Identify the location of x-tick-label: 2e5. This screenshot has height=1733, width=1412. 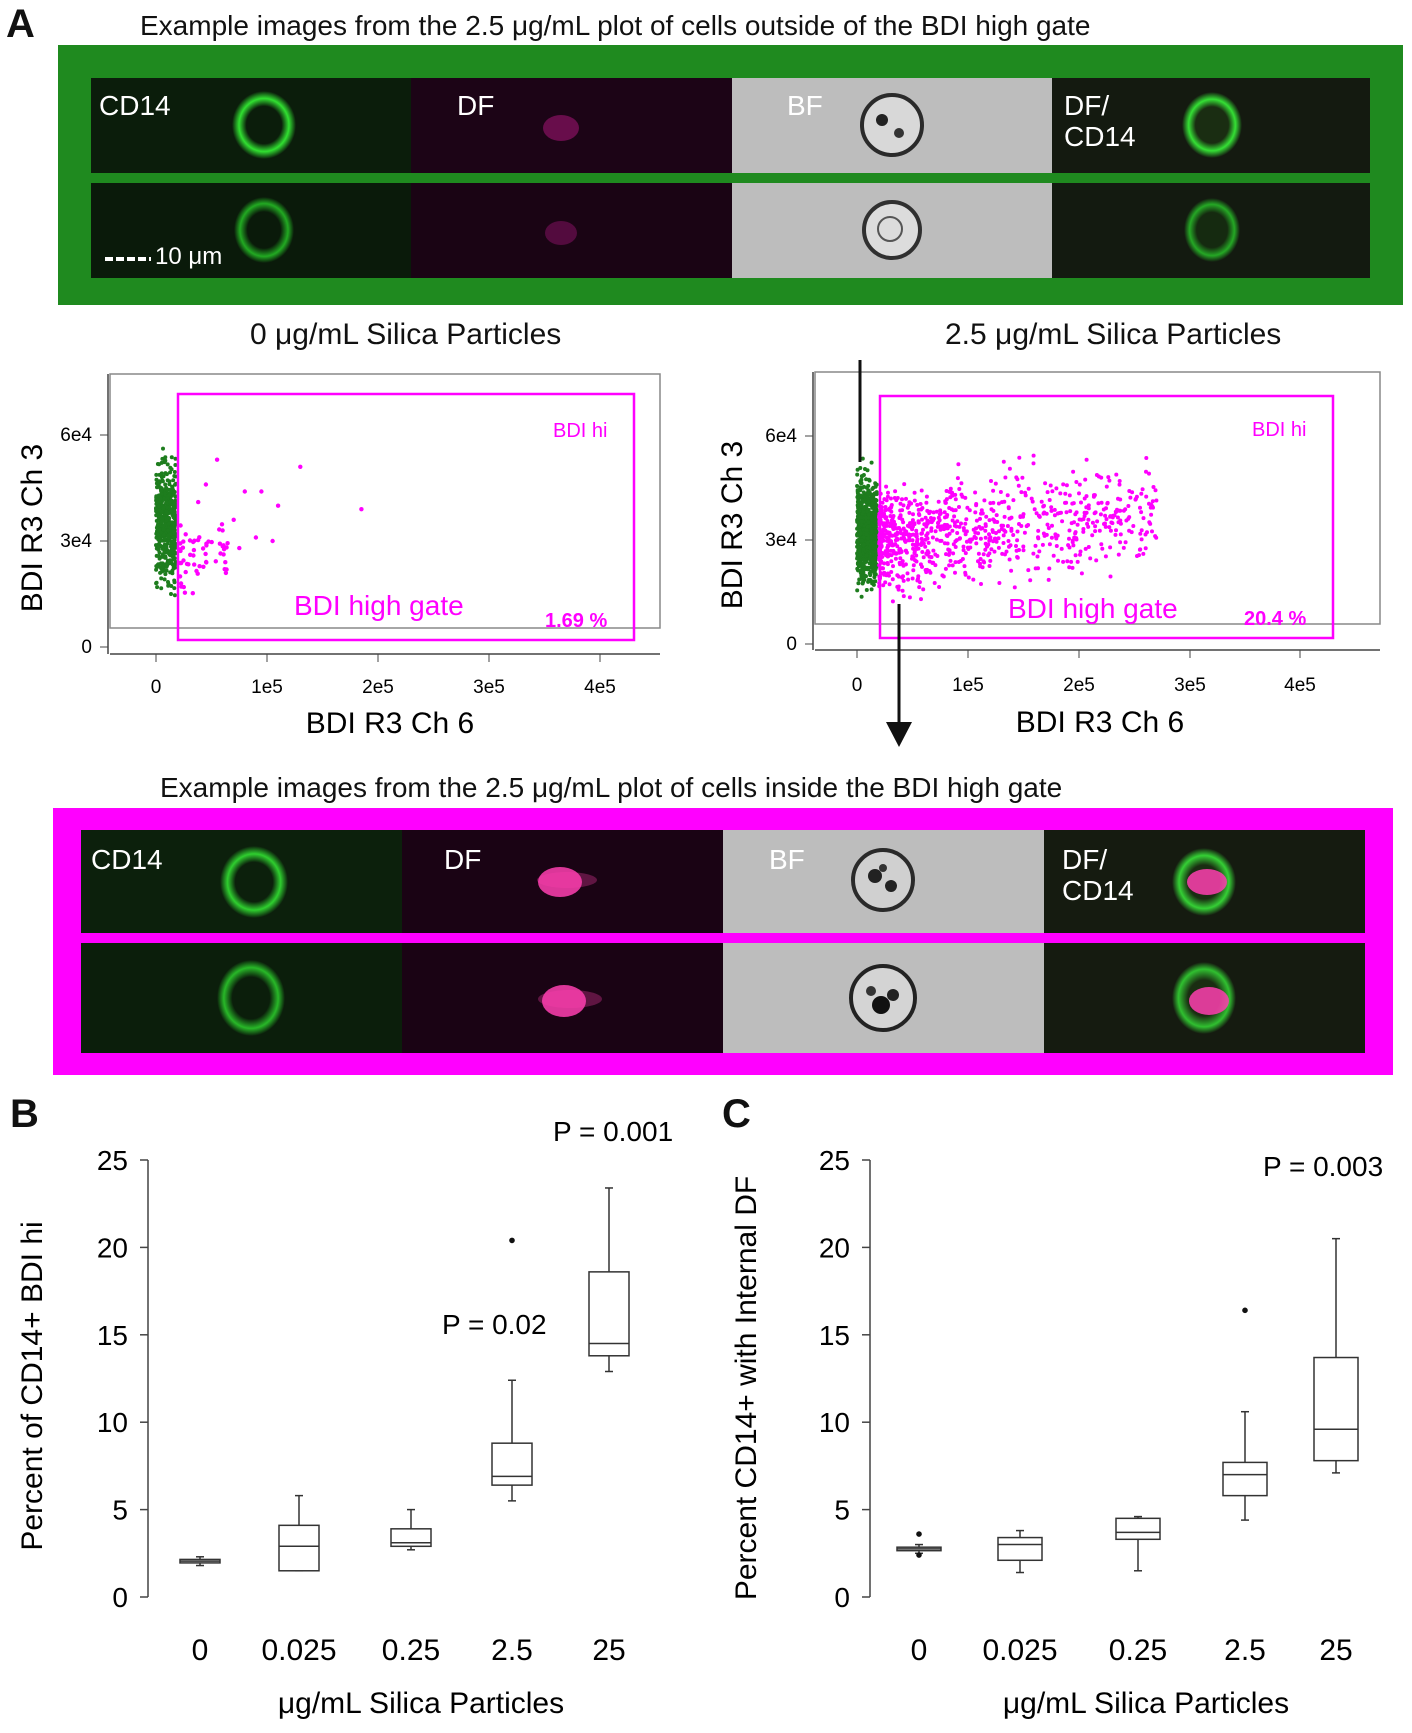
(1079, 685).